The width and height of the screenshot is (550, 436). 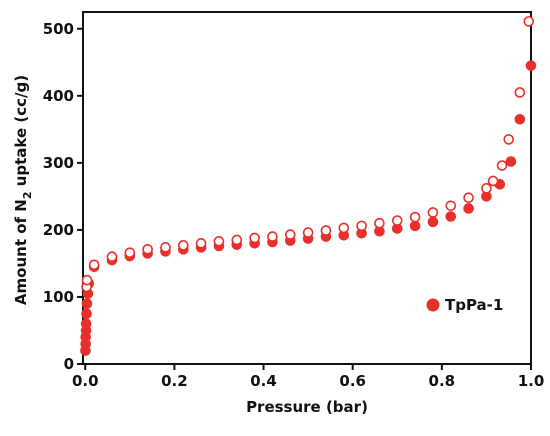 I want to click on y-tick-label: 0, so click(x=69, y=364).